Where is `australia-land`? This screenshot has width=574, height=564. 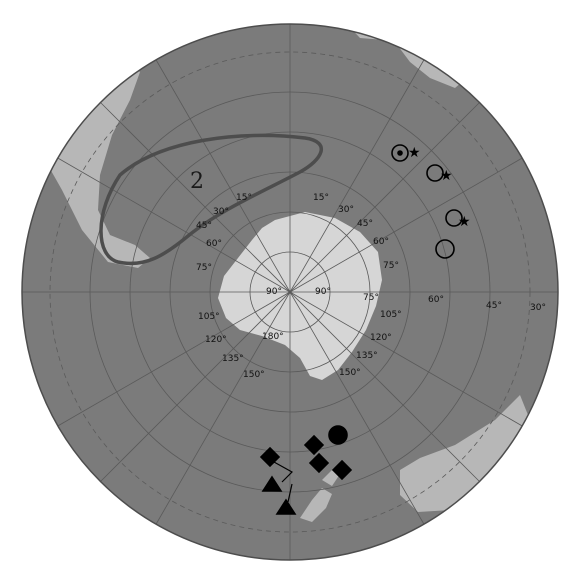
australia-land is located at coordinates (464, 453).